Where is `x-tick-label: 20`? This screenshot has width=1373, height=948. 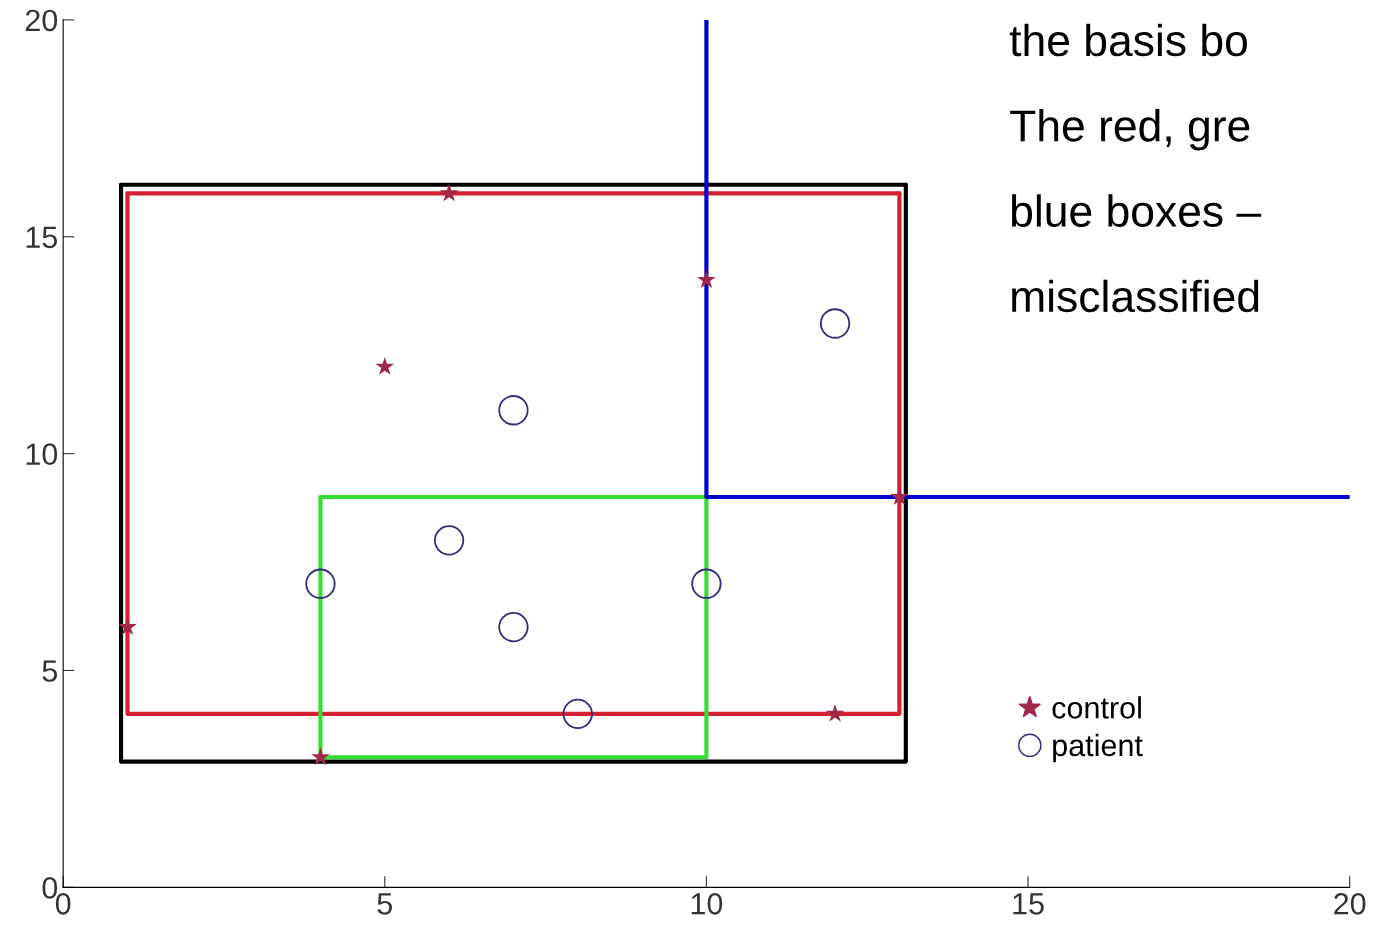
x-tick-label: 20 is located at coordinates (1350, 904).